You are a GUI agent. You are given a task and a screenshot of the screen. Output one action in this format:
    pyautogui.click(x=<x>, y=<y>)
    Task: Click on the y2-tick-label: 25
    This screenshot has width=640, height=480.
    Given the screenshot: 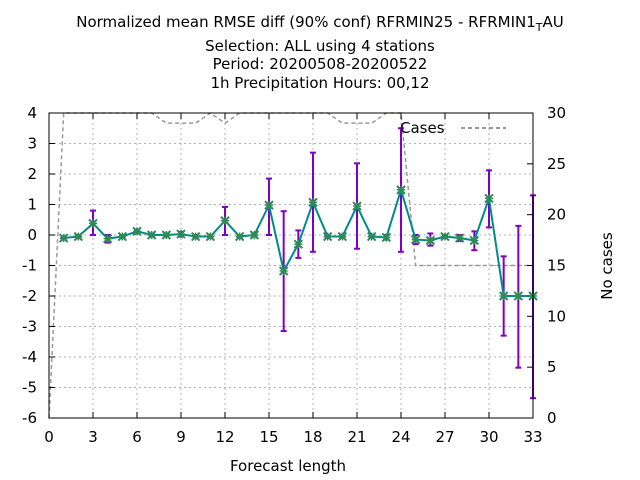 What is the action you would take?
    pyautogui.click(x=556, y=164)
    